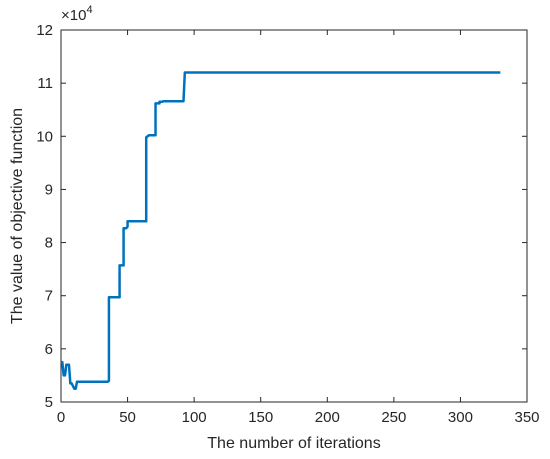  What do you see at coordinates (49, 243) in the screenshot?
I see `y-tick-label: 8` at bounding box center [49, 243].